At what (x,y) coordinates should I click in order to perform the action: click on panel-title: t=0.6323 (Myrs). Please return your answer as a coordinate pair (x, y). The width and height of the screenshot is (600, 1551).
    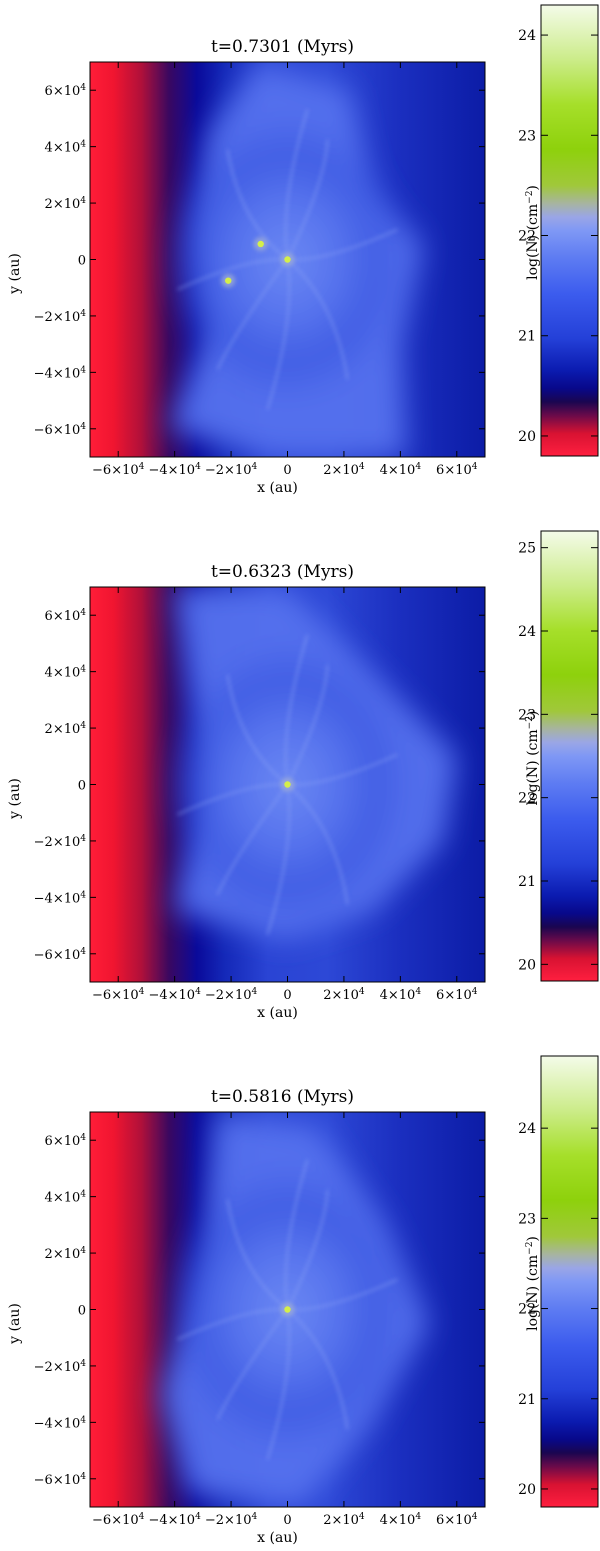
    Looking at the image, I should click on (282, 572).